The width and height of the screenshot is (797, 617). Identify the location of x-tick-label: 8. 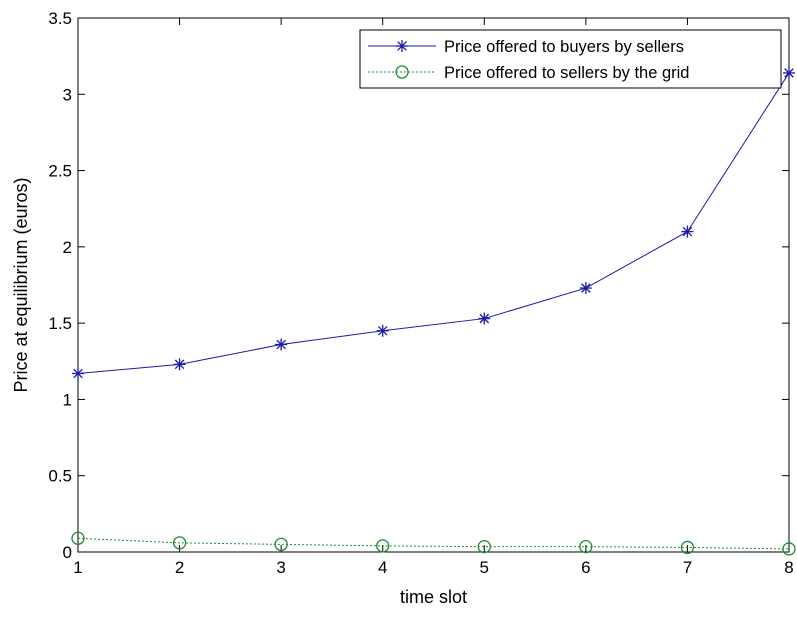
(788, 567).